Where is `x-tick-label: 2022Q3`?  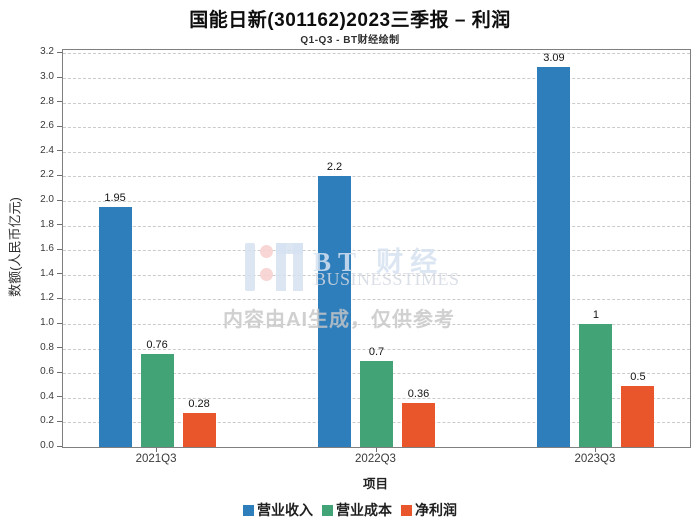 x-tick-label: 2022Q3 is located at coordinates (375, 459).